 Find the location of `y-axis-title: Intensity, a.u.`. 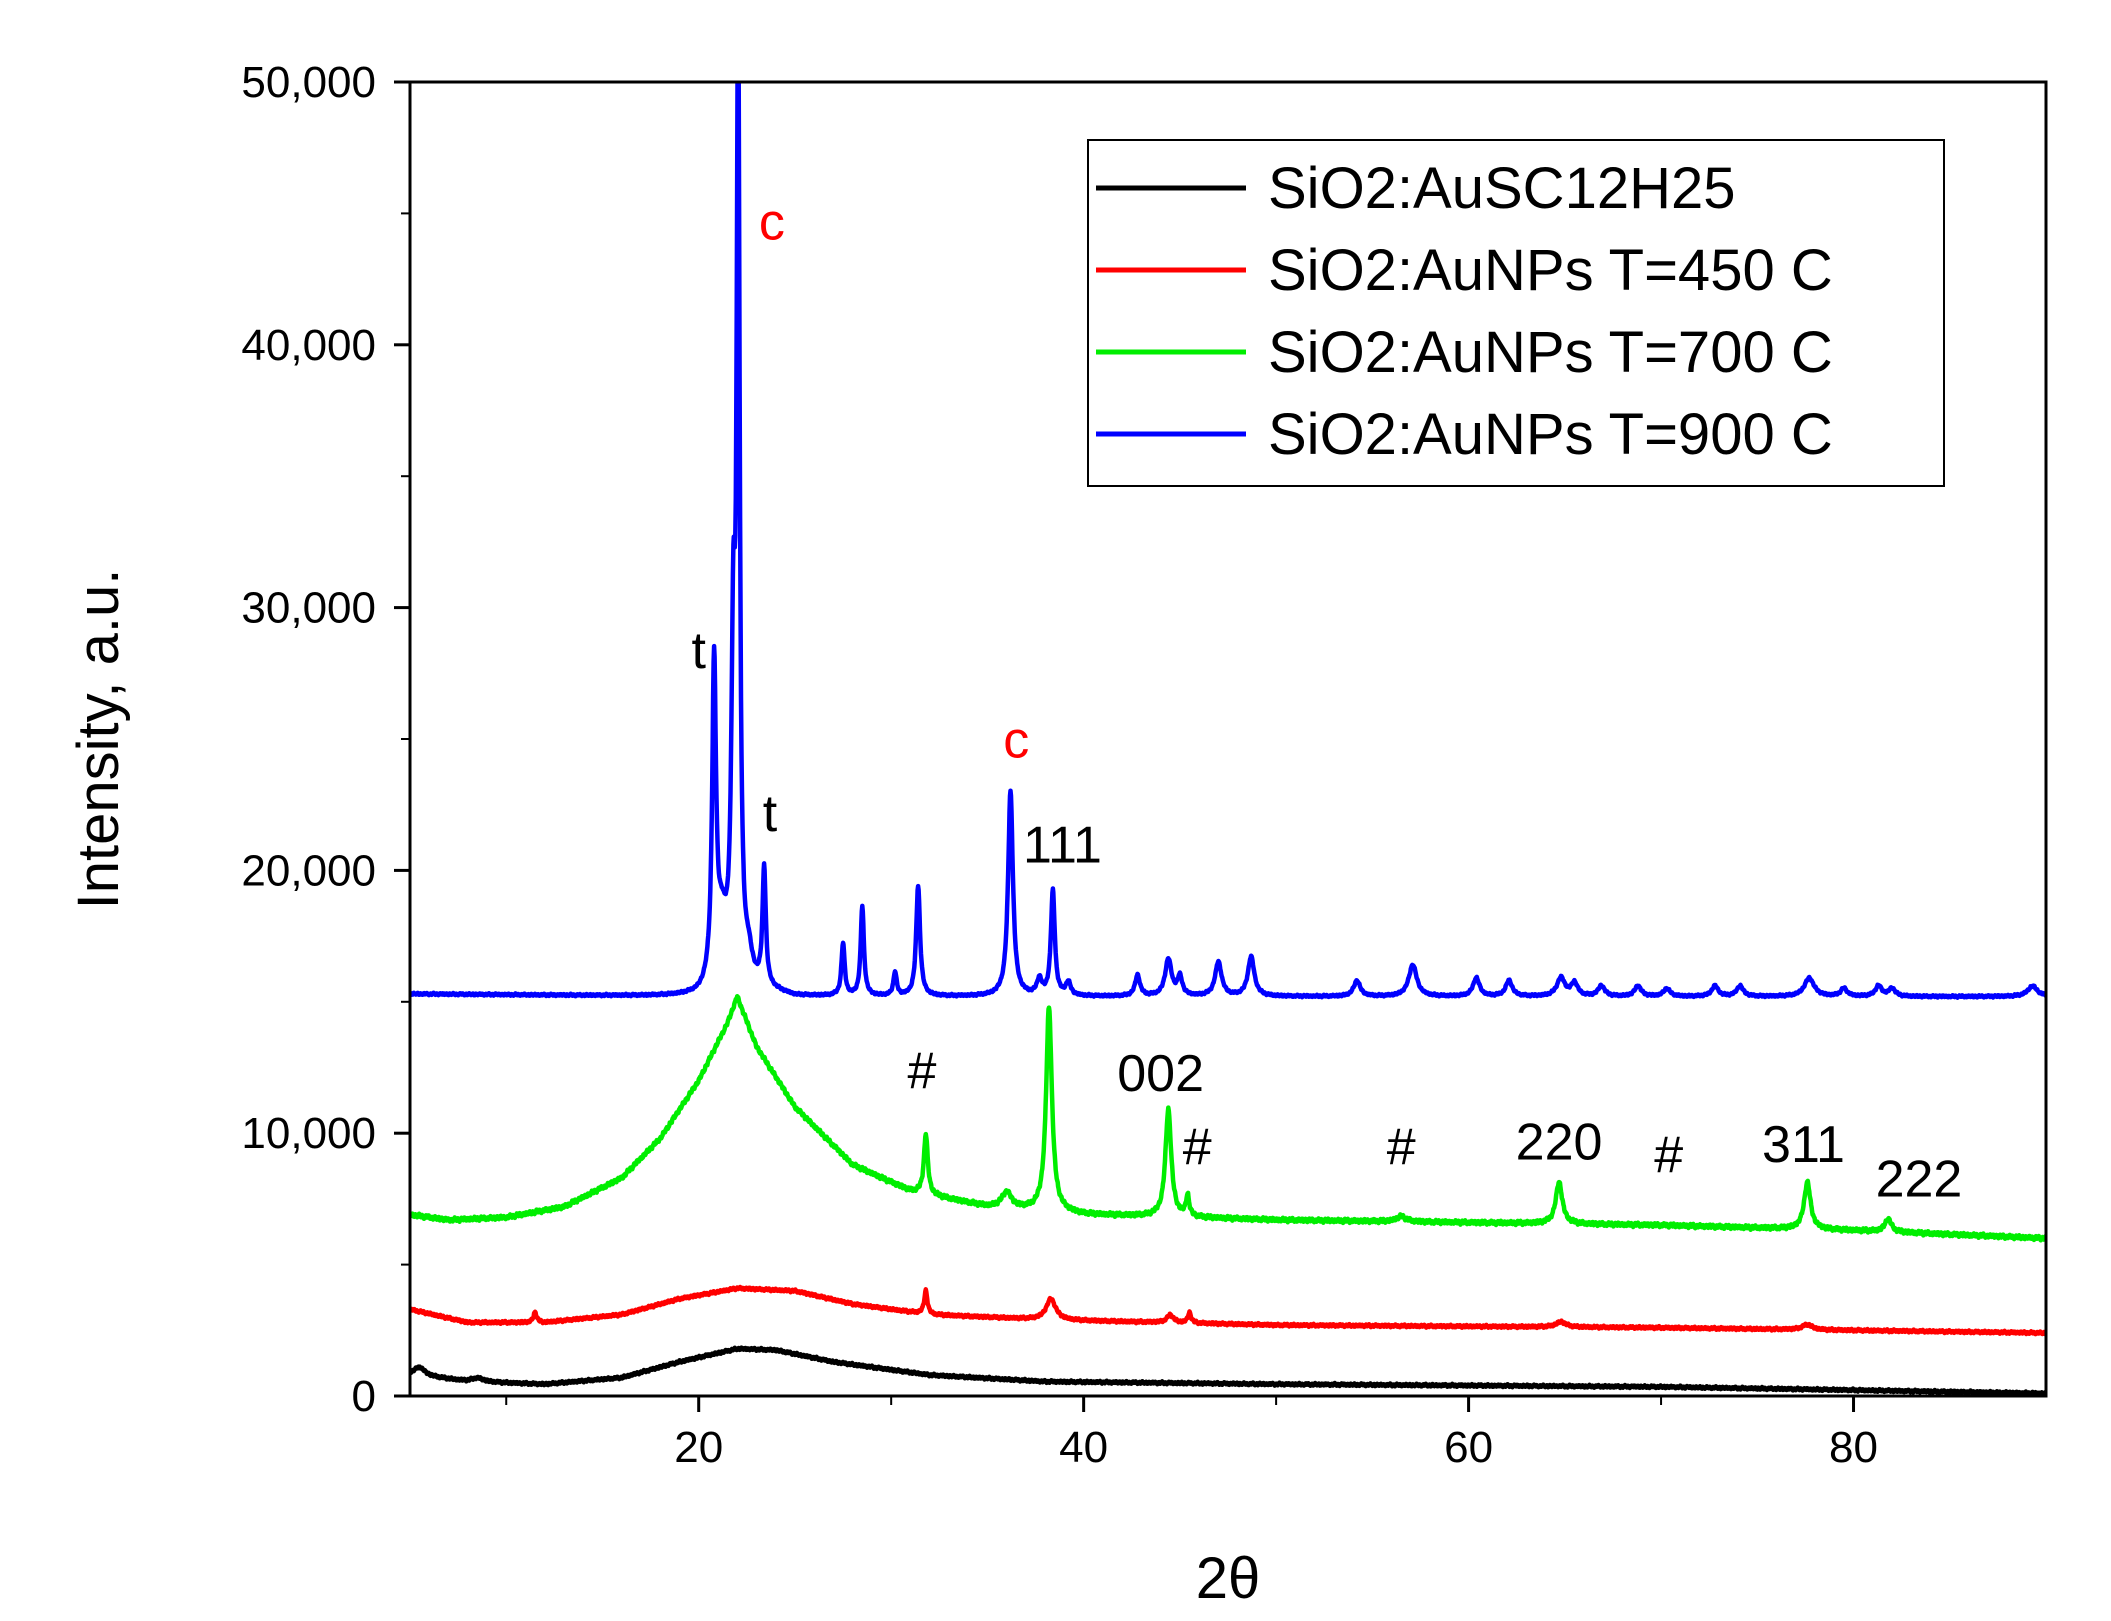

y-axis-title: Intensity, a.u. is located at coordinates (98, 739).